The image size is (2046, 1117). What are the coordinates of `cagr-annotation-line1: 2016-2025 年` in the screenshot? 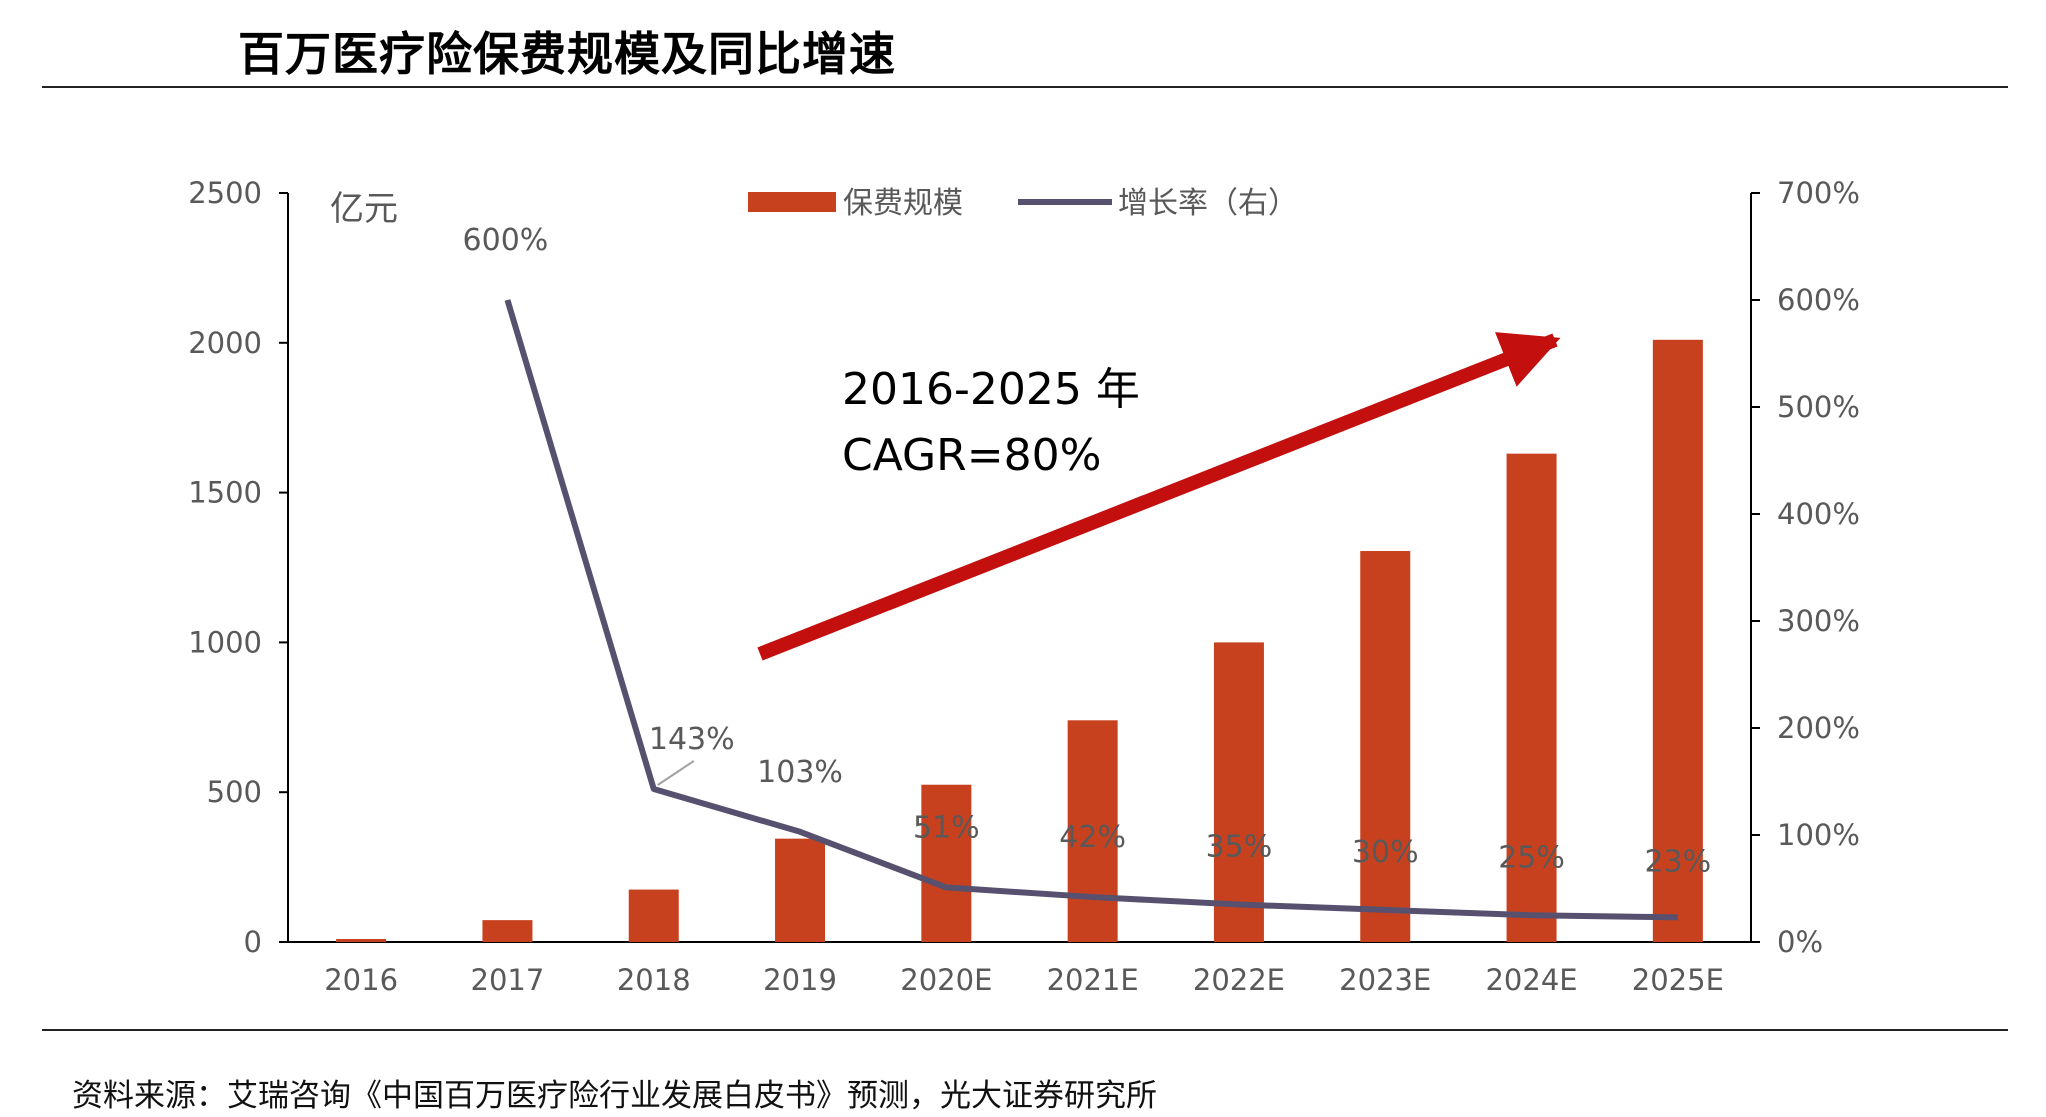 It's located at (991, 389).